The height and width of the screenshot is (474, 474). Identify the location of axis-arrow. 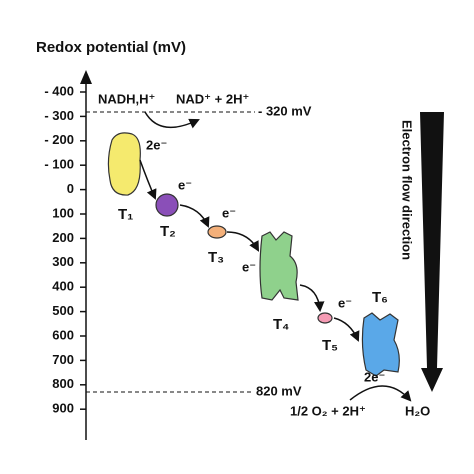
(86, 77).